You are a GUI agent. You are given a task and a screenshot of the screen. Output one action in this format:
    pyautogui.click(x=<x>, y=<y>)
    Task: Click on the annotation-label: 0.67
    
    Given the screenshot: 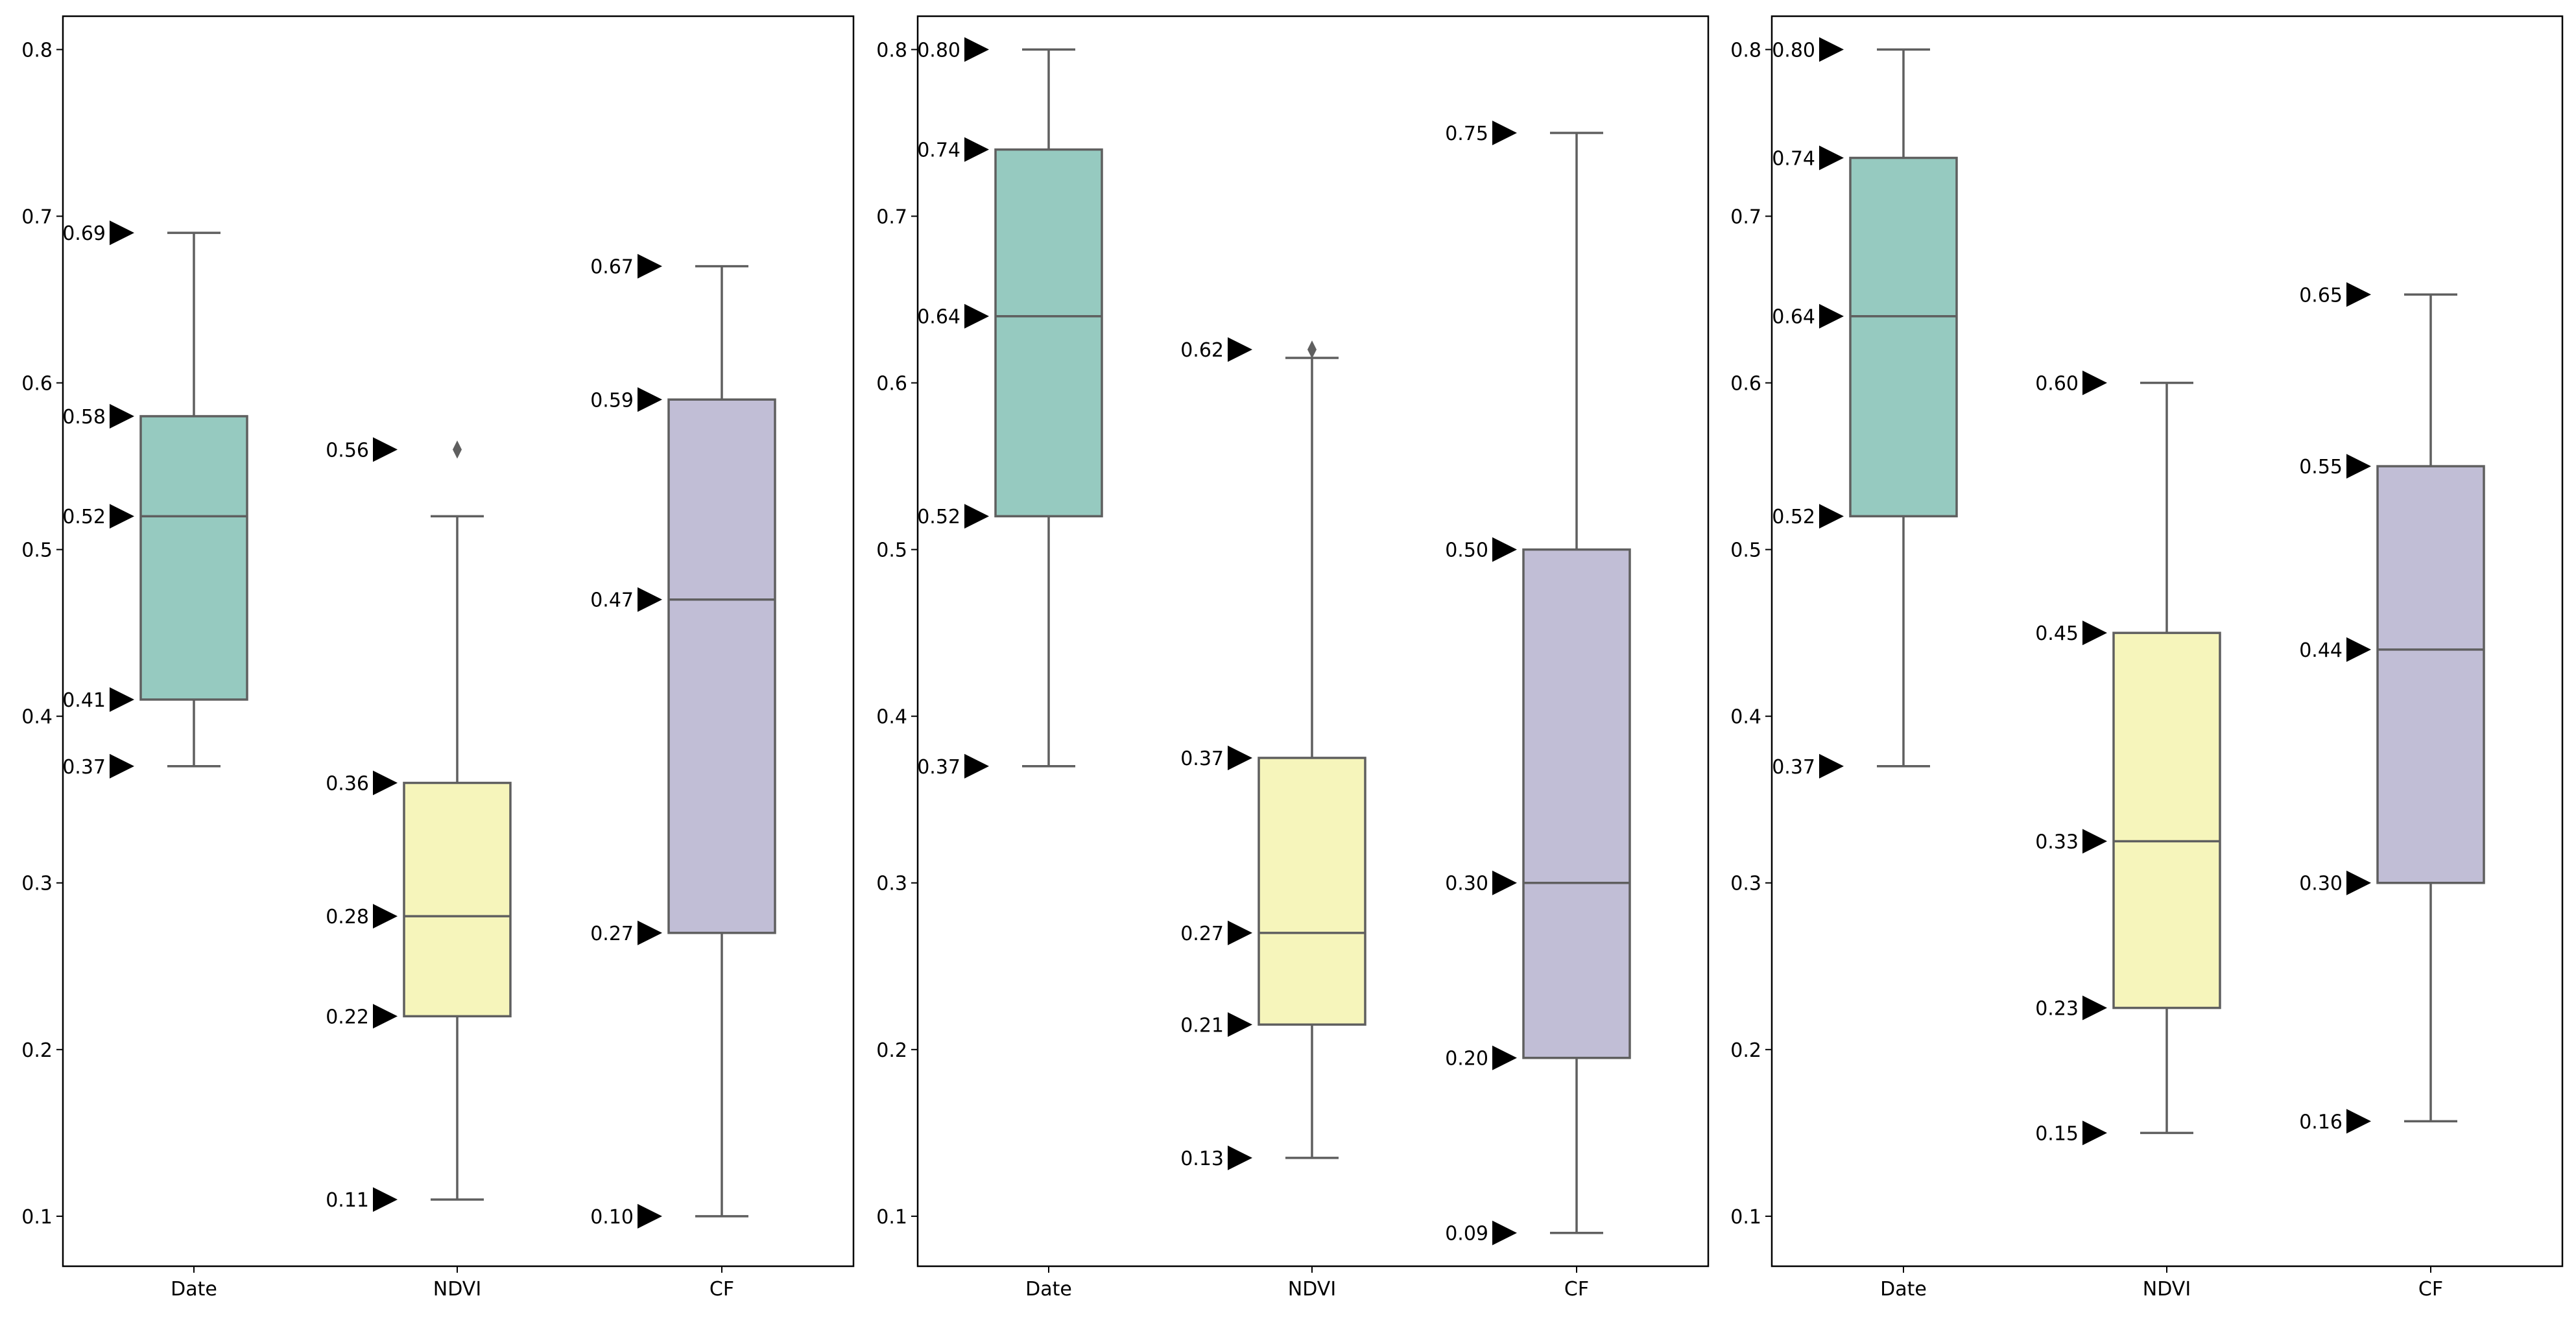 What is the action you would take?
    pyautogui.click(x=612, y=267)
    